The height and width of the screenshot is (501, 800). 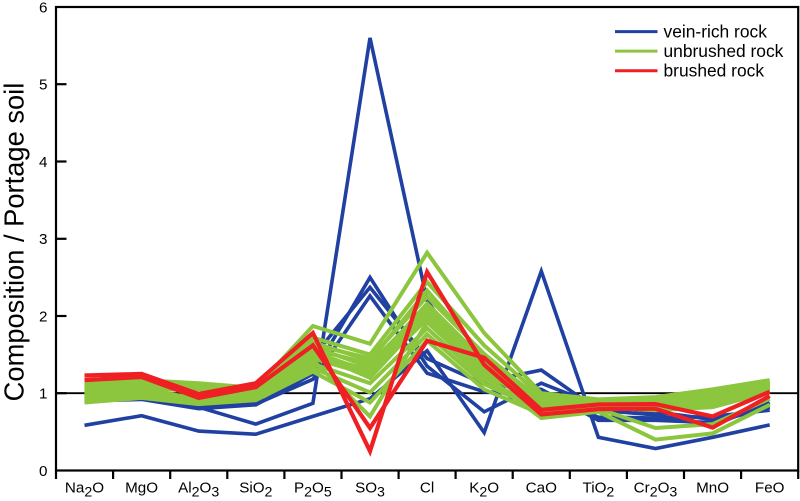 I want to click on svg-text: P2​O5​, so click(x=313, y=489).